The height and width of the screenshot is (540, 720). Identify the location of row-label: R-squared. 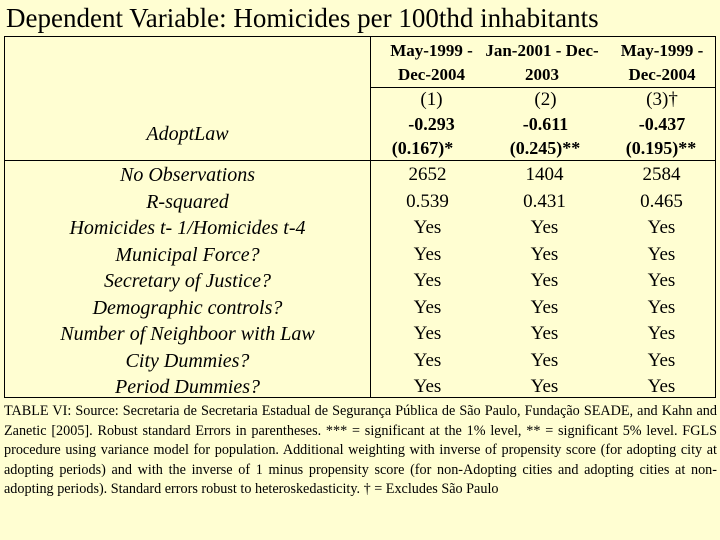
(187, 201).